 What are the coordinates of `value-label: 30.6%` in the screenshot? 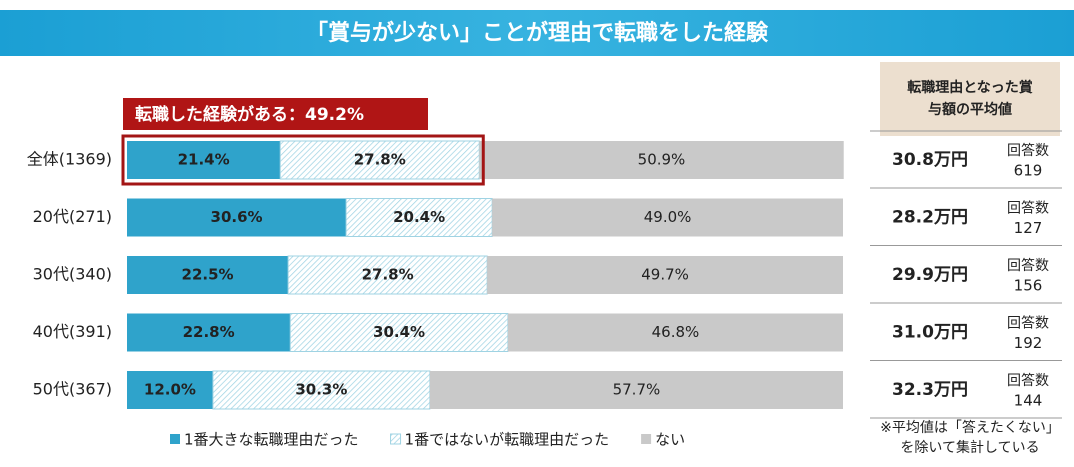 It's located at (237, 217).